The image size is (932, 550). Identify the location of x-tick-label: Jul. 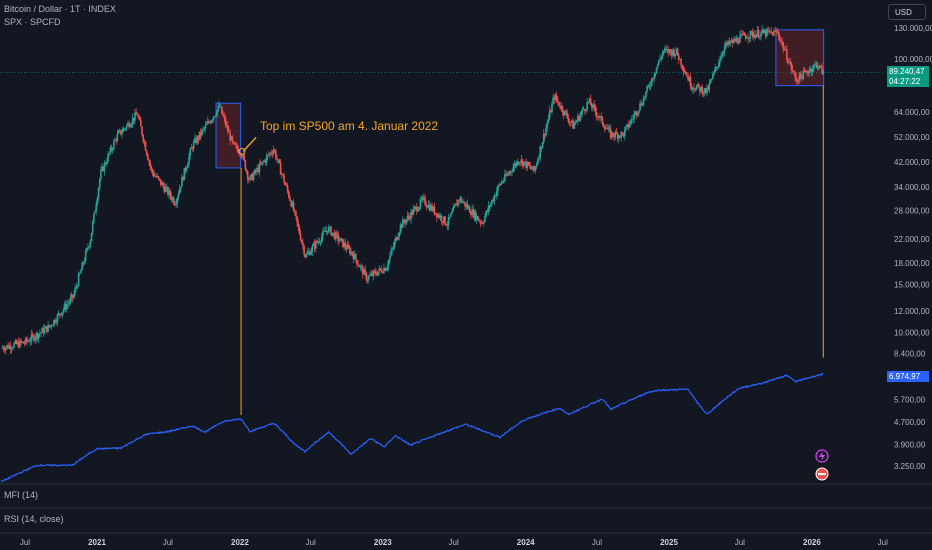
(168, 542).